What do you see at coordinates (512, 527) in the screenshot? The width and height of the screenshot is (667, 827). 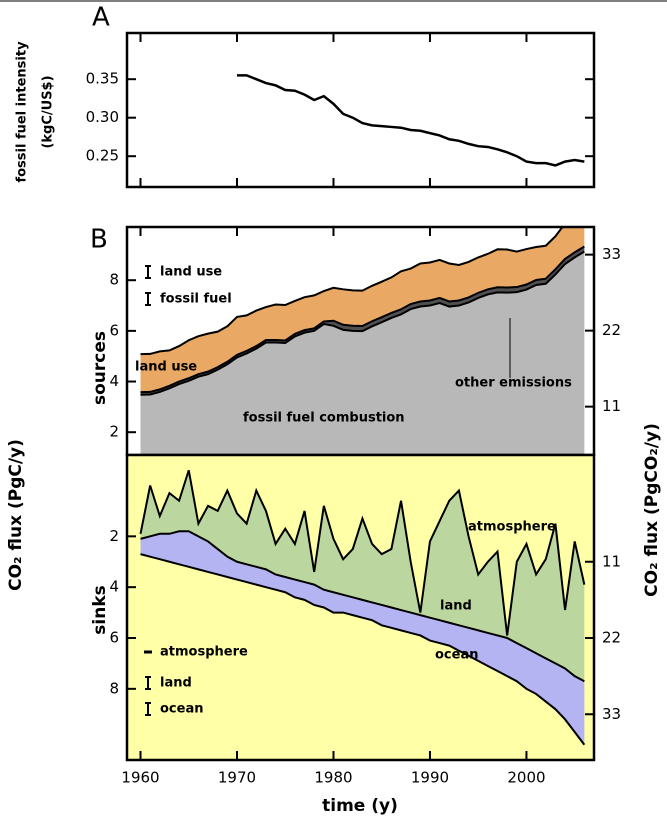 I see `series-label: atmosphere` at bounding box center [512, 527].